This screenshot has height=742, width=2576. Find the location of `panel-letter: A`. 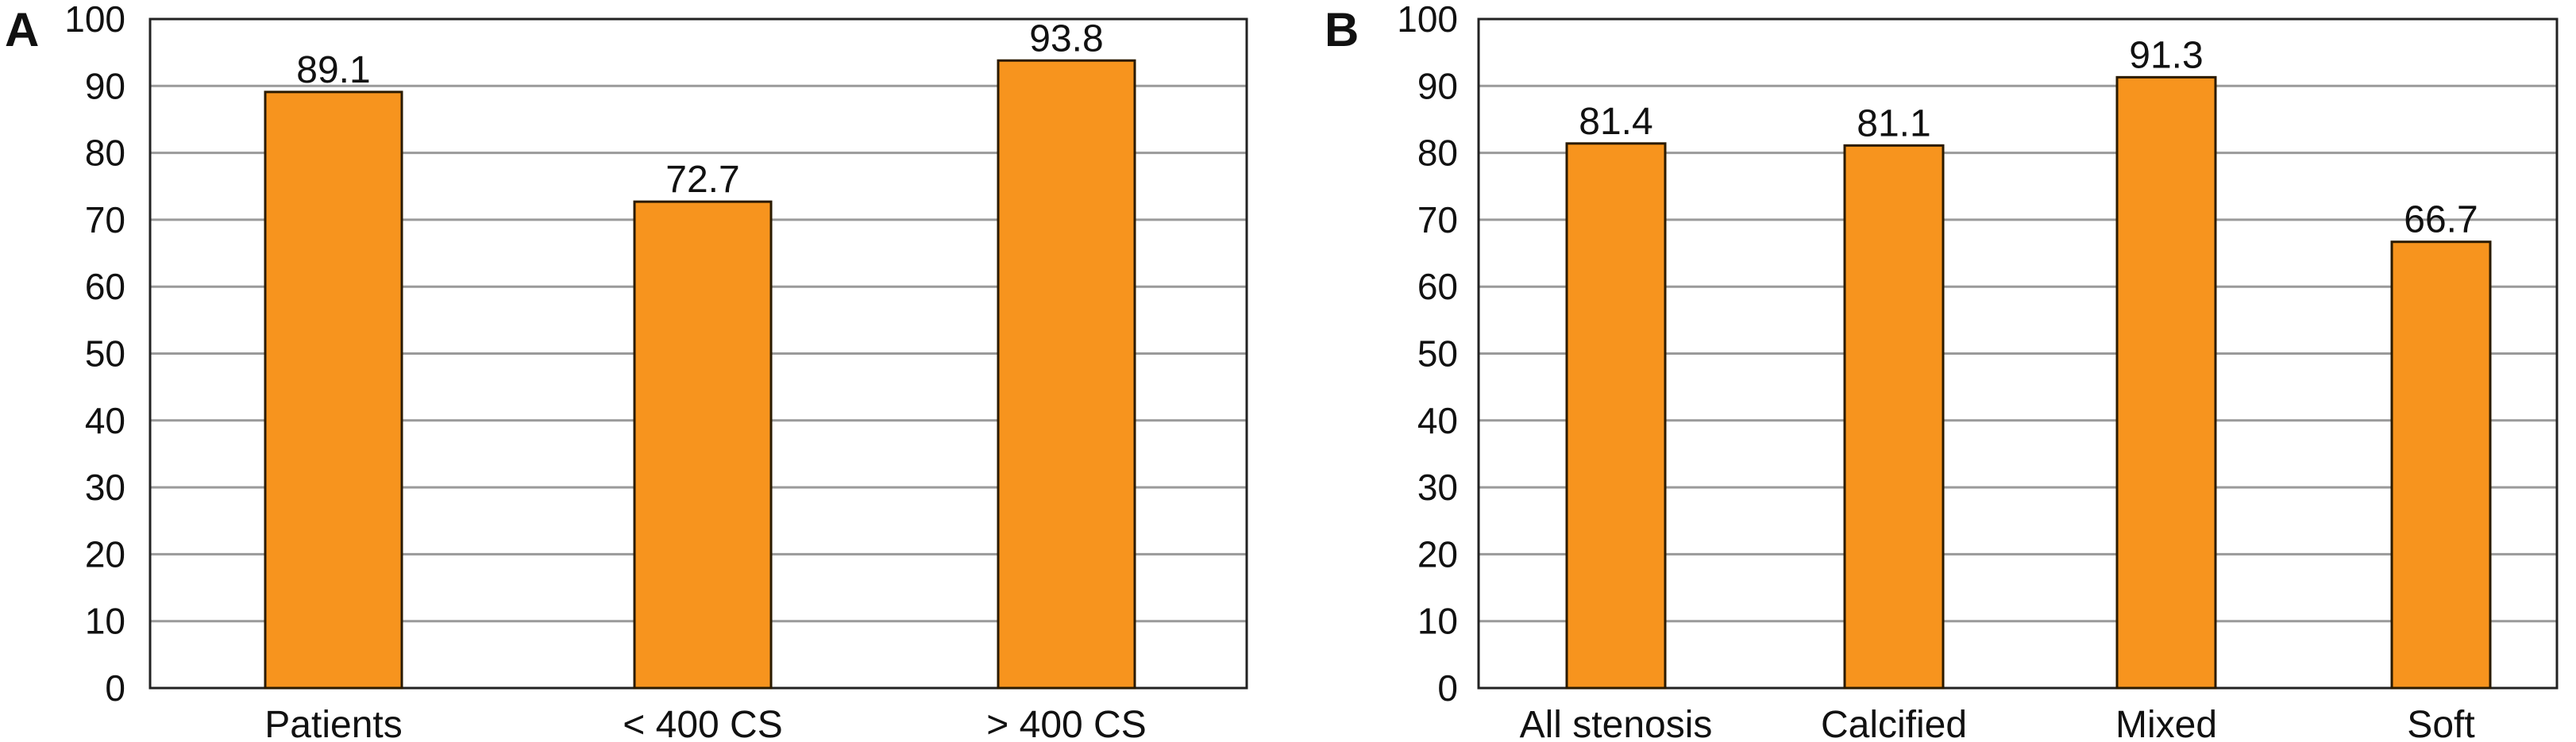

panel-letter: A is located at coordinates (22, 29).